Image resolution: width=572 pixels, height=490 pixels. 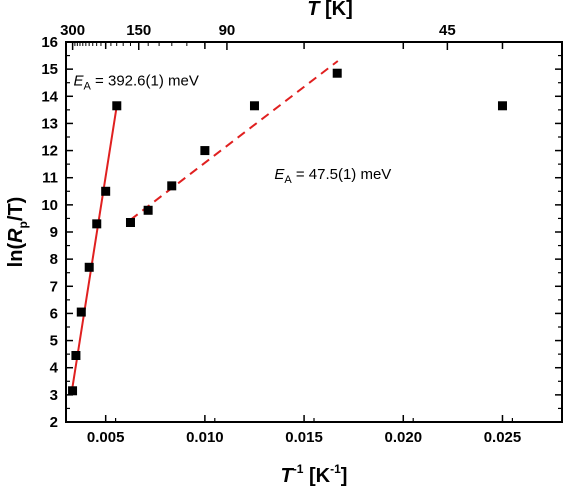 I want to click on top-tick-label: 90, so click(x=227, y=30).